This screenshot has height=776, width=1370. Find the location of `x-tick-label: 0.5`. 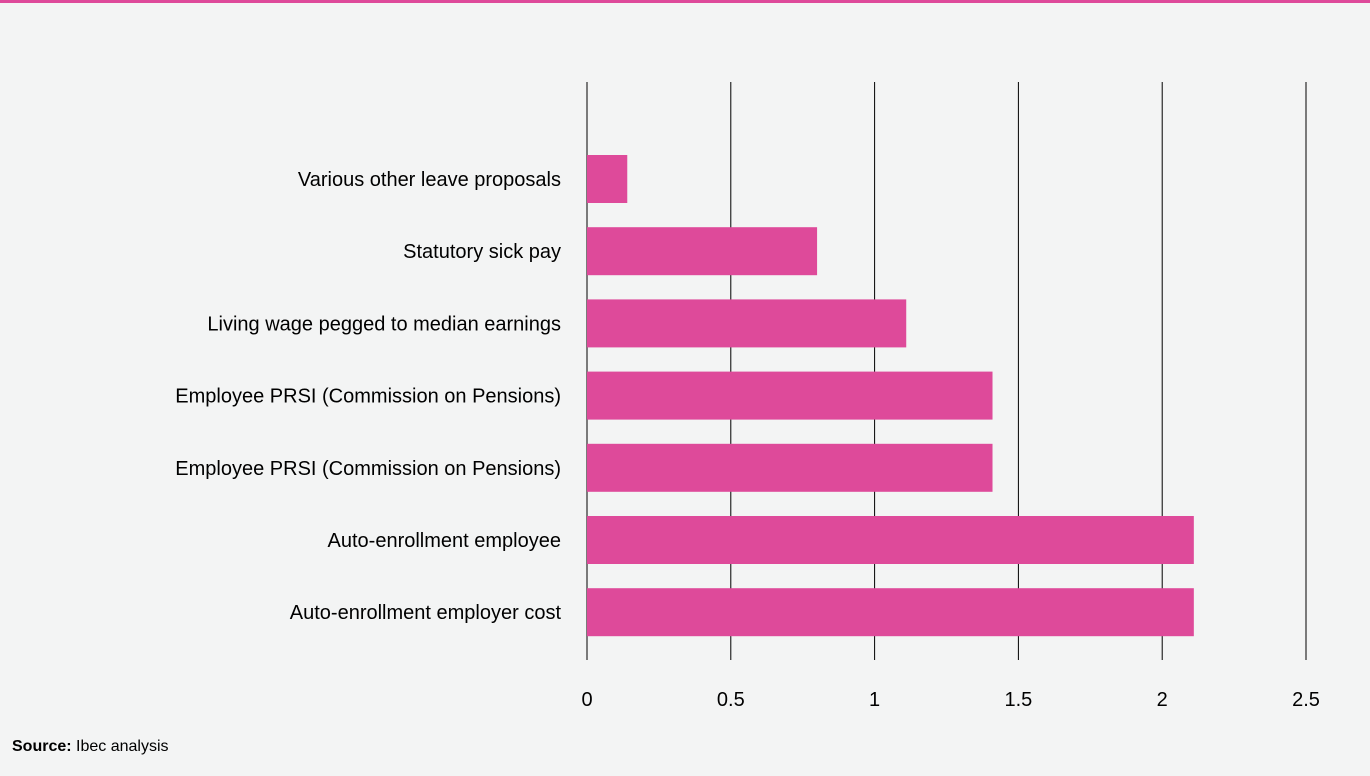

x-tick-label: 0.5 is located at coordinates (731, 700).